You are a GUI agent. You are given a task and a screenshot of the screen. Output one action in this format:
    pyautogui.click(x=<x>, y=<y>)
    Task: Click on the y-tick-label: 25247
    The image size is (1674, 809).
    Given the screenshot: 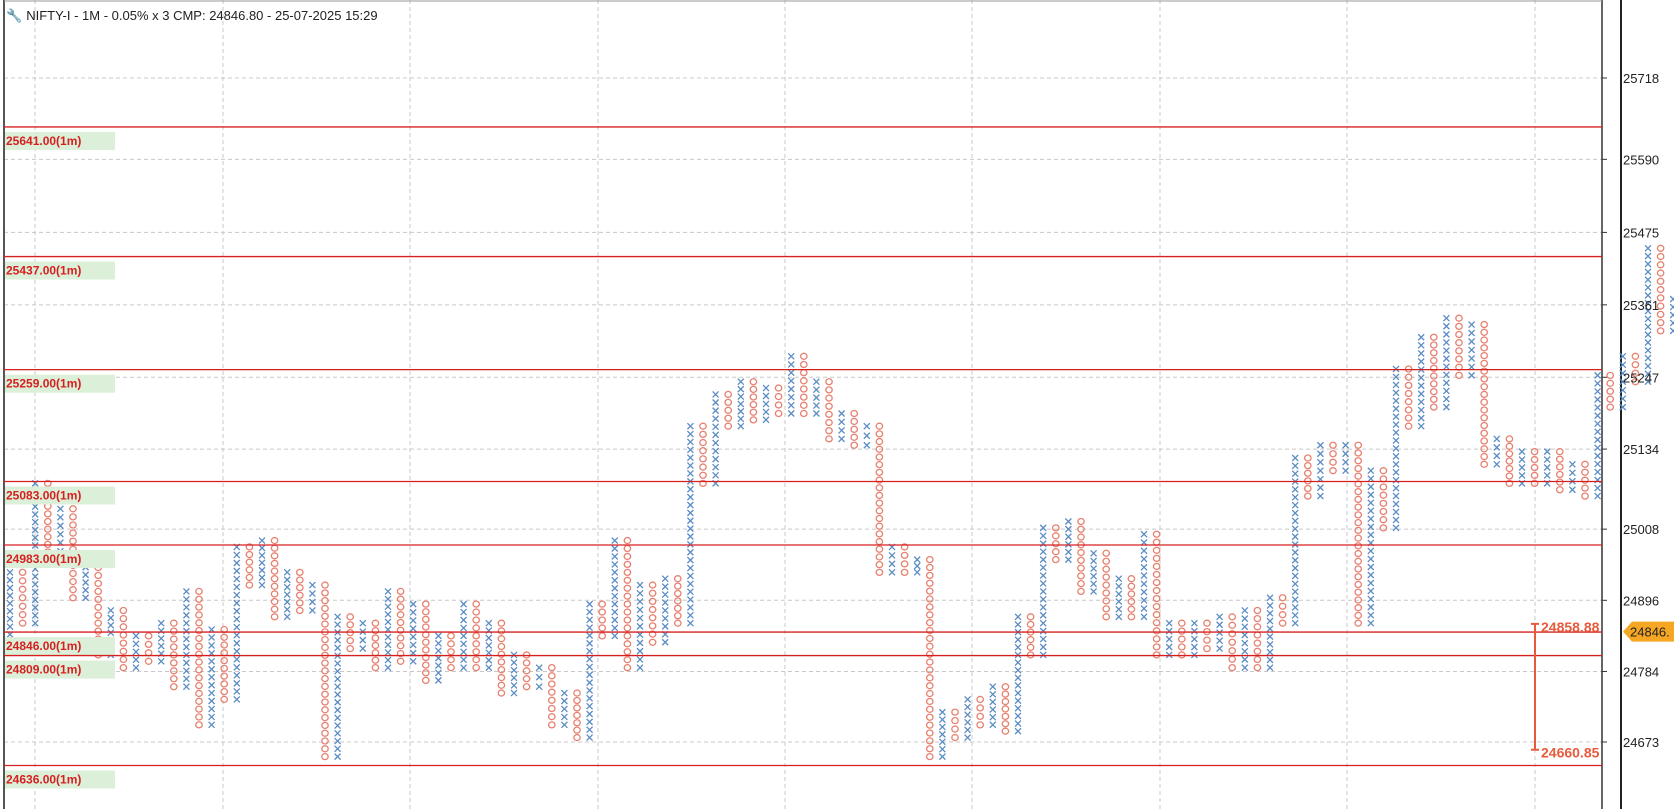 What is the action you would take?
    pyautogui.click(x=1641, y=377)
    